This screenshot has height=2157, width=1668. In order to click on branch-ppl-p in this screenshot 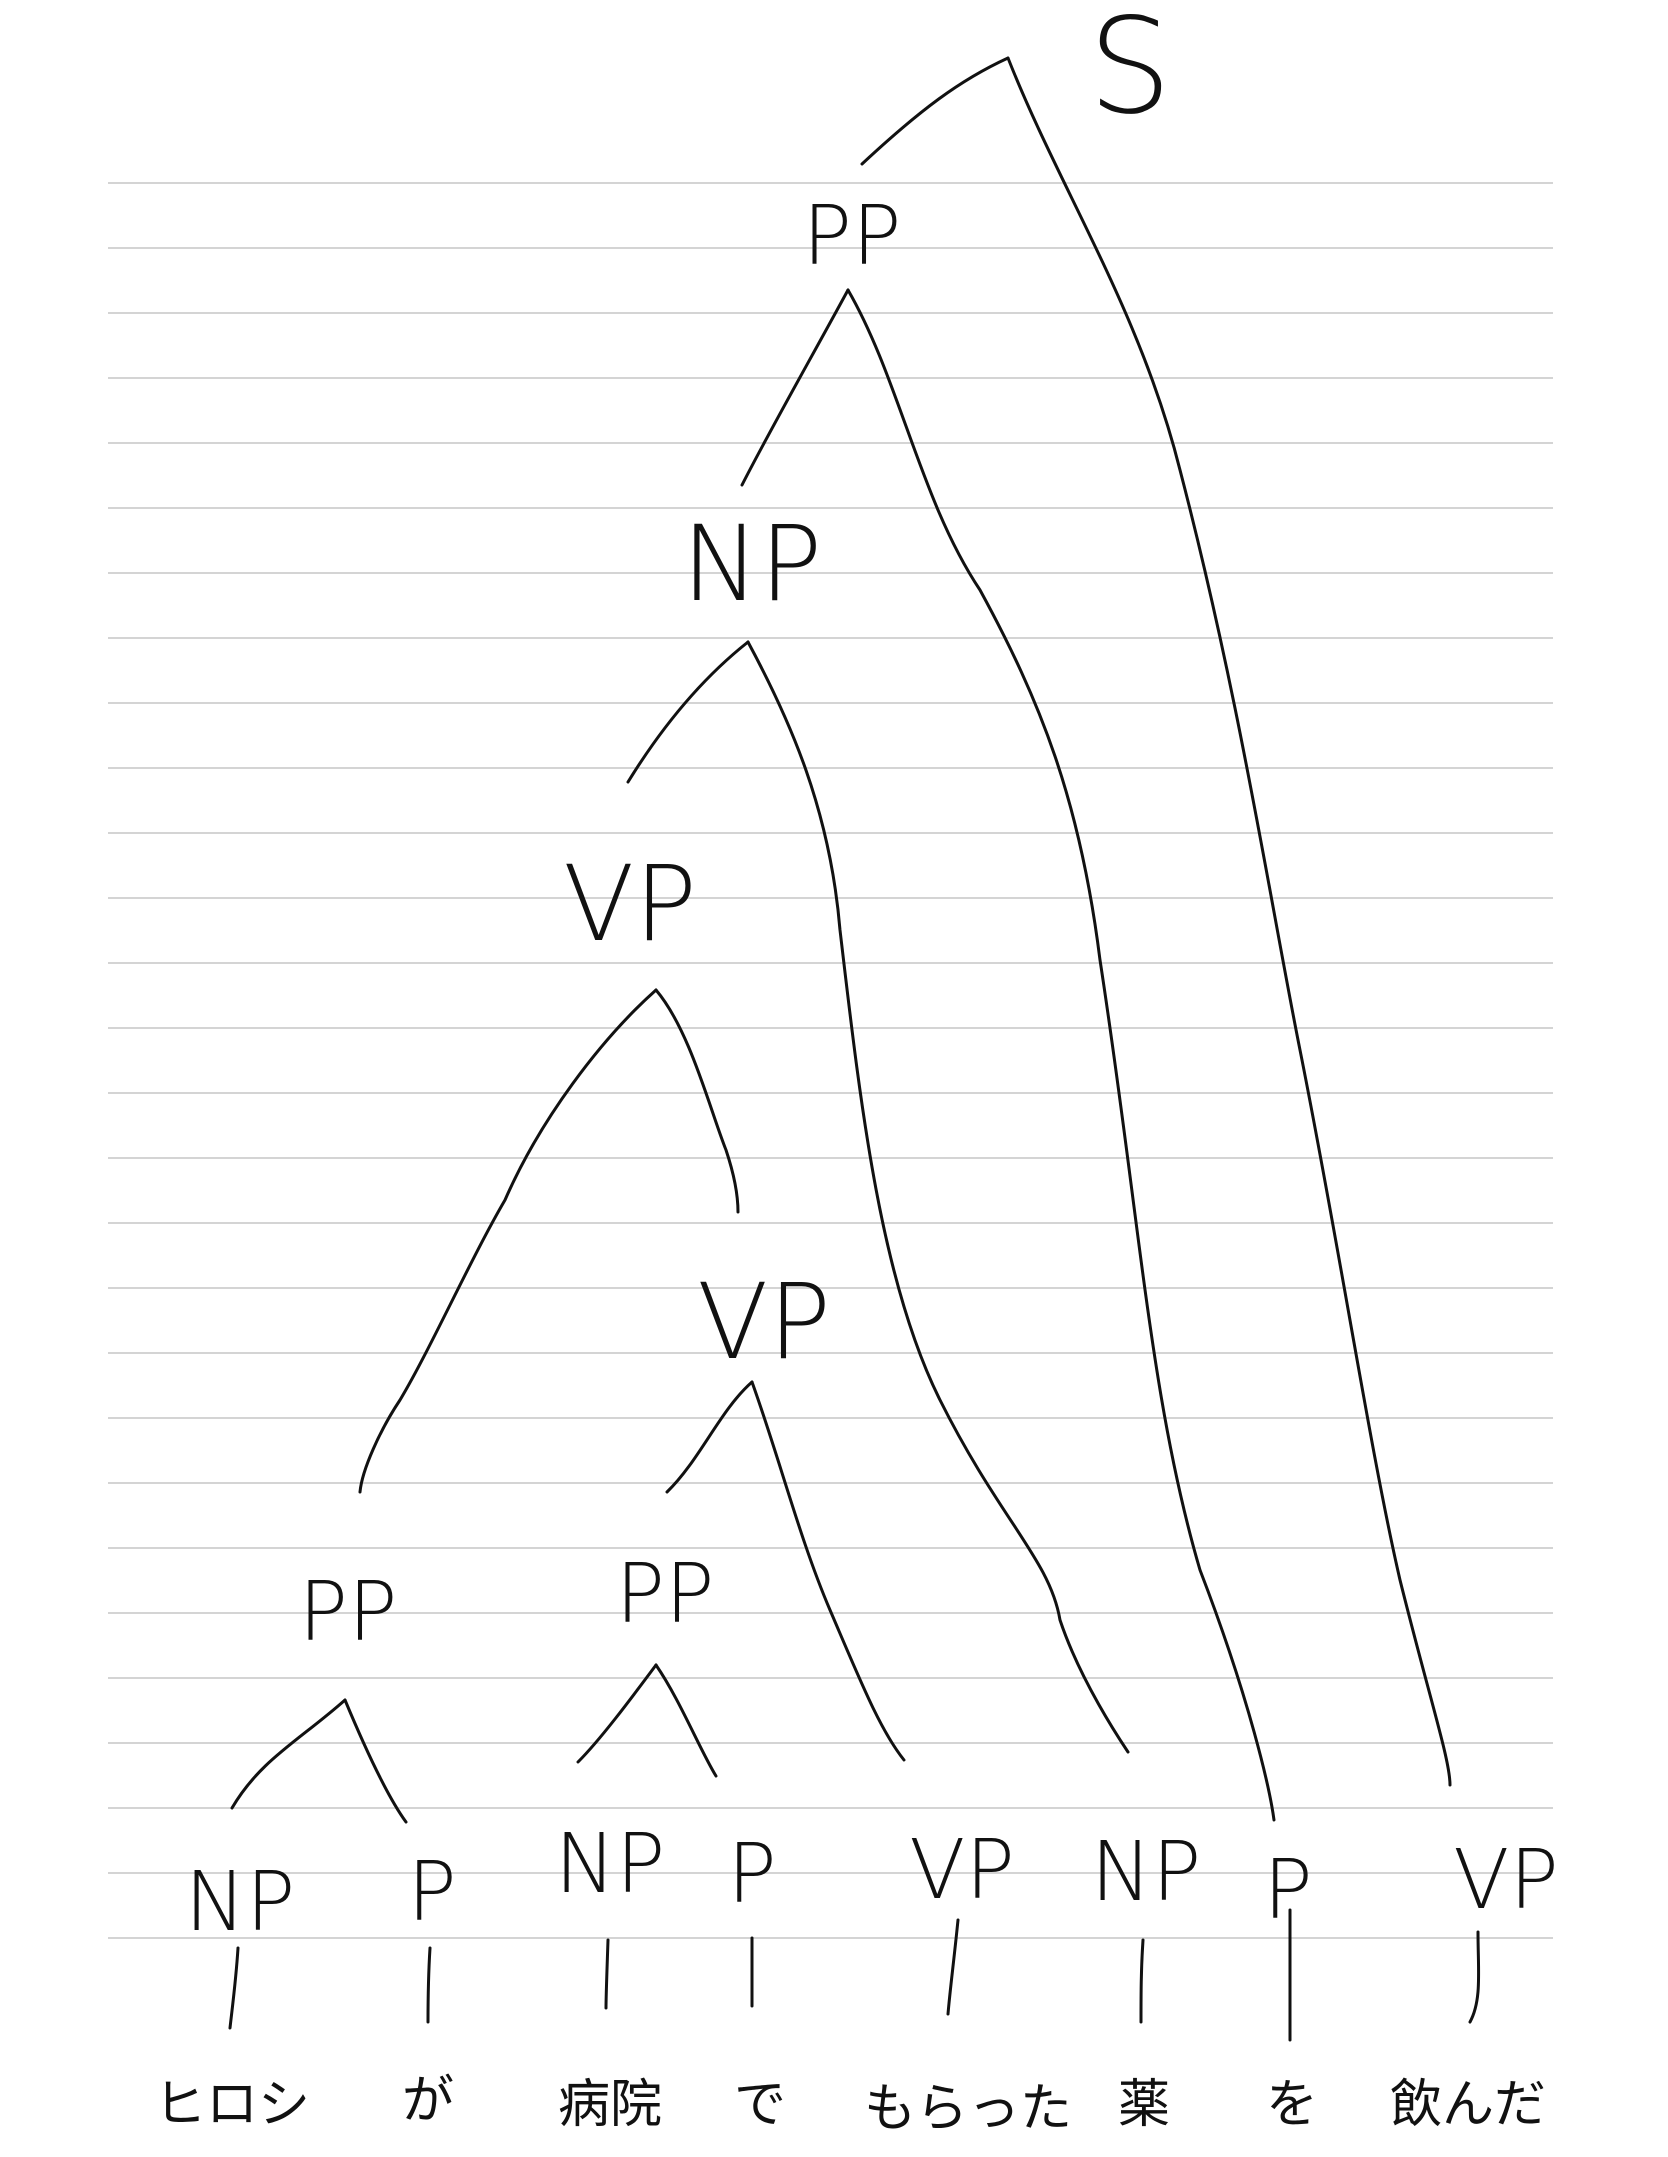, I will do `click(375, 1761)`.